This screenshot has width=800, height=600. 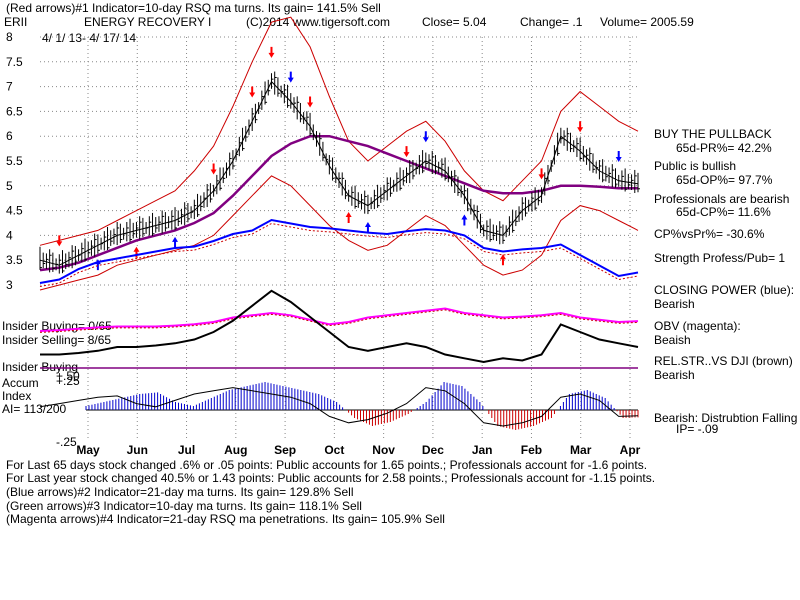 What do you see at coordinates (66, 442) in the screenshot?
I see `accum-tick-minus25: -.25` at bounding box center [66, 442].